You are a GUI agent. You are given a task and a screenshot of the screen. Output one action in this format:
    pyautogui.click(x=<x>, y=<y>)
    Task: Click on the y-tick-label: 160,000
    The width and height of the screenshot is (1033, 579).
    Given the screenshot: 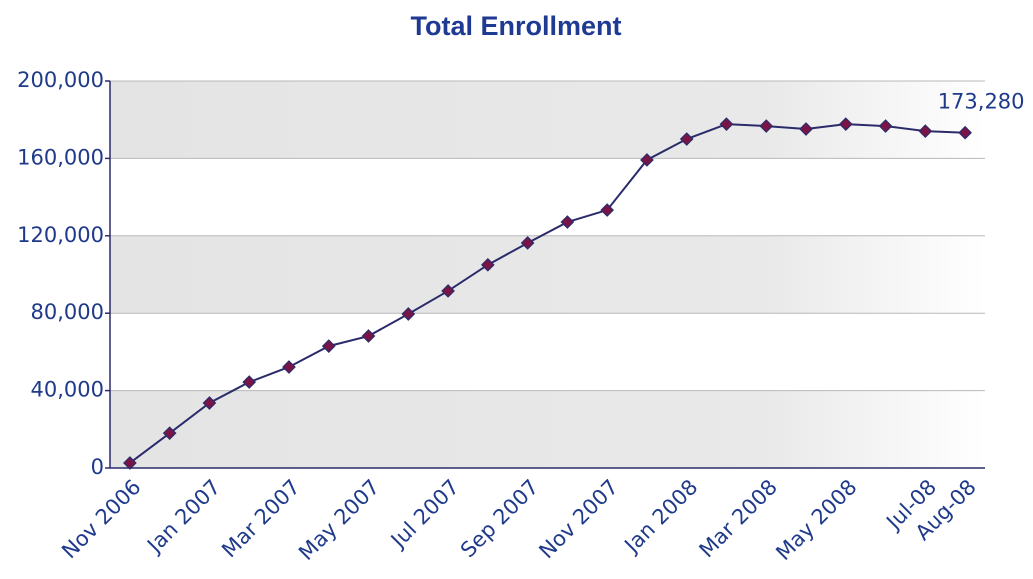 What is the action you would take?
    pyautogui.click(x=60, y=157)
    